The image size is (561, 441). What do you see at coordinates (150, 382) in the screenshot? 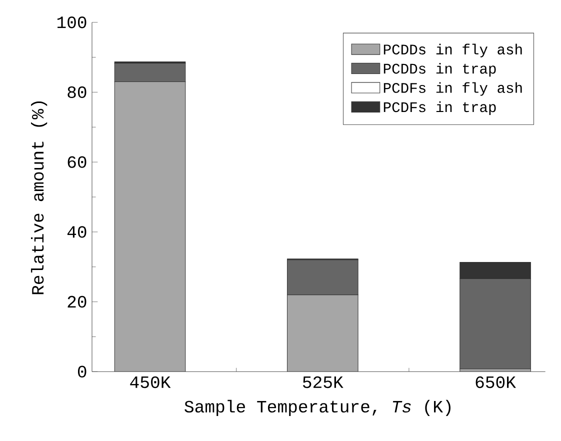
I see `x-tick-label: 450K` at bounding box center [150, 382].